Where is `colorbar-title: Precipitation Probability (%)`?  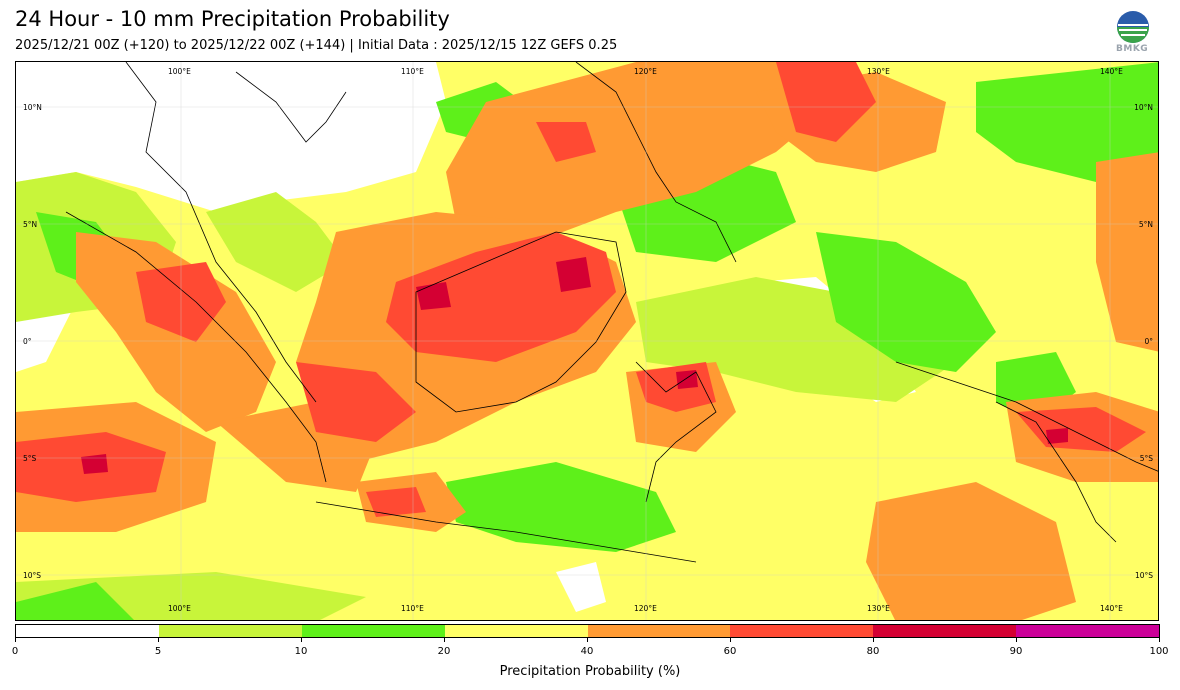 colorbar-title: Precipitation Probability (%) is located at coordinates (590, 671).